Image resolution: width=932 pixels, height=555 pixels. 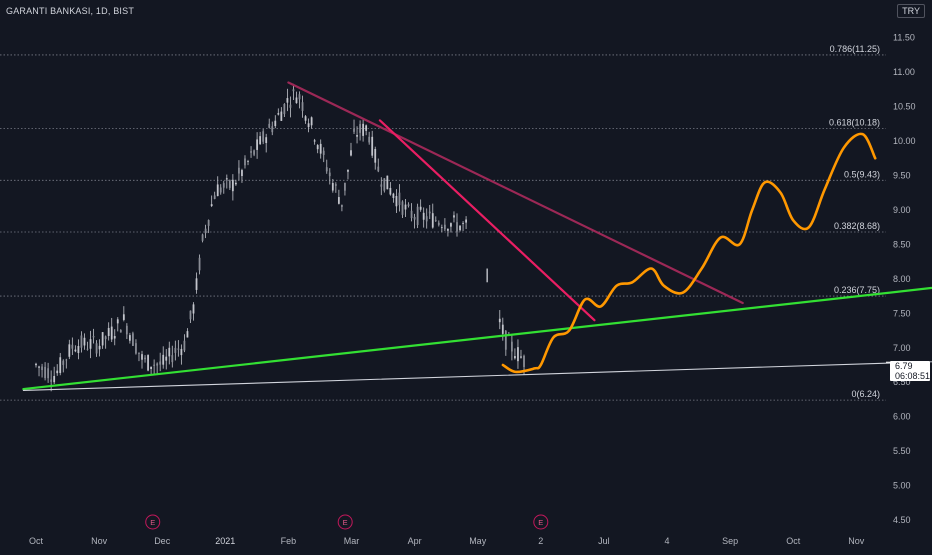 I want to click on trendline-pink-resistance, so click(x=487, y=220).